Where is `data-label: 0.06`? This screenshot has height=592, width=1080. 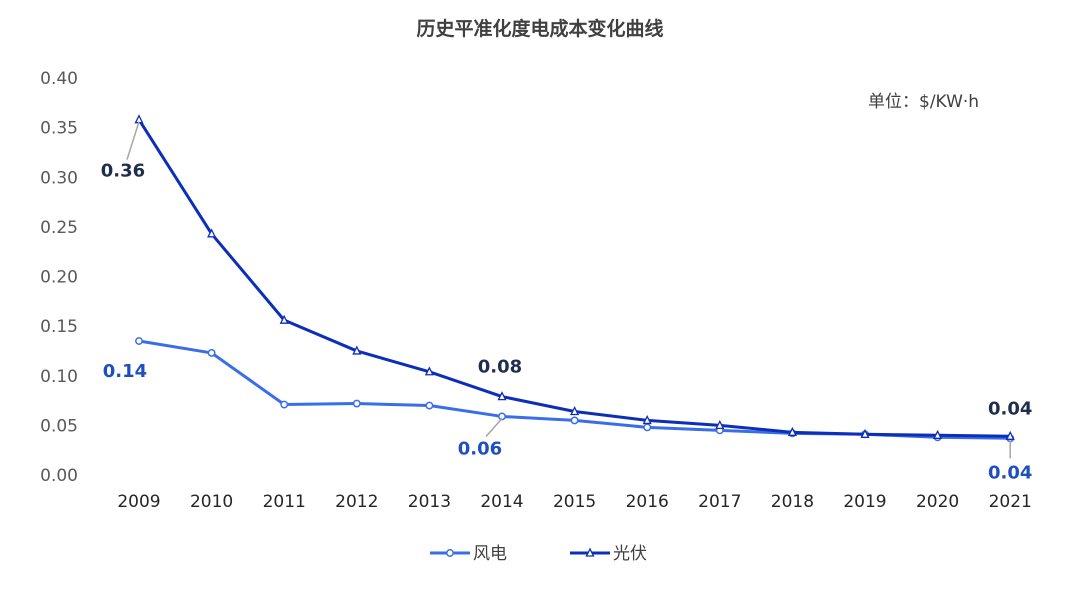 data-label: 0.06 is located at coordinates (480, 448).